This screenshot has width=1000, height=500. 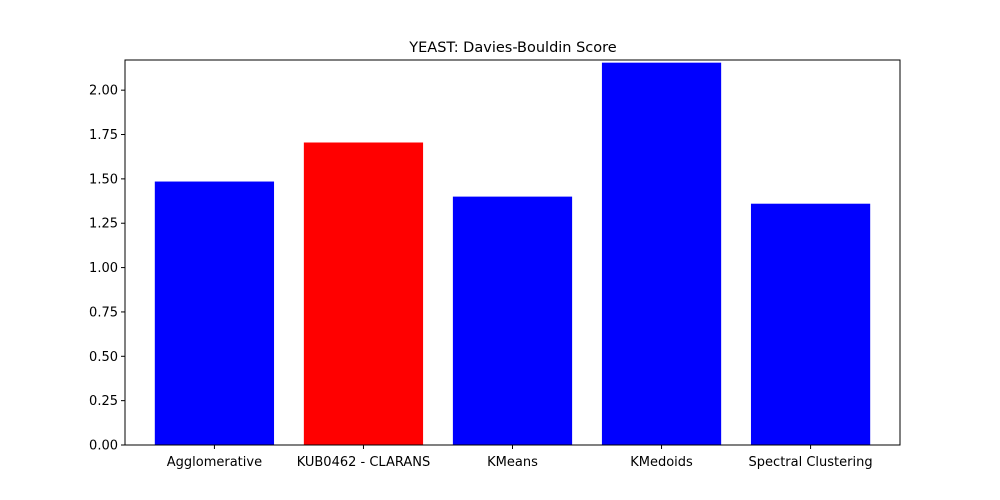 I want to click on y-tick-label: 1.25, so click(x=103, y=224).